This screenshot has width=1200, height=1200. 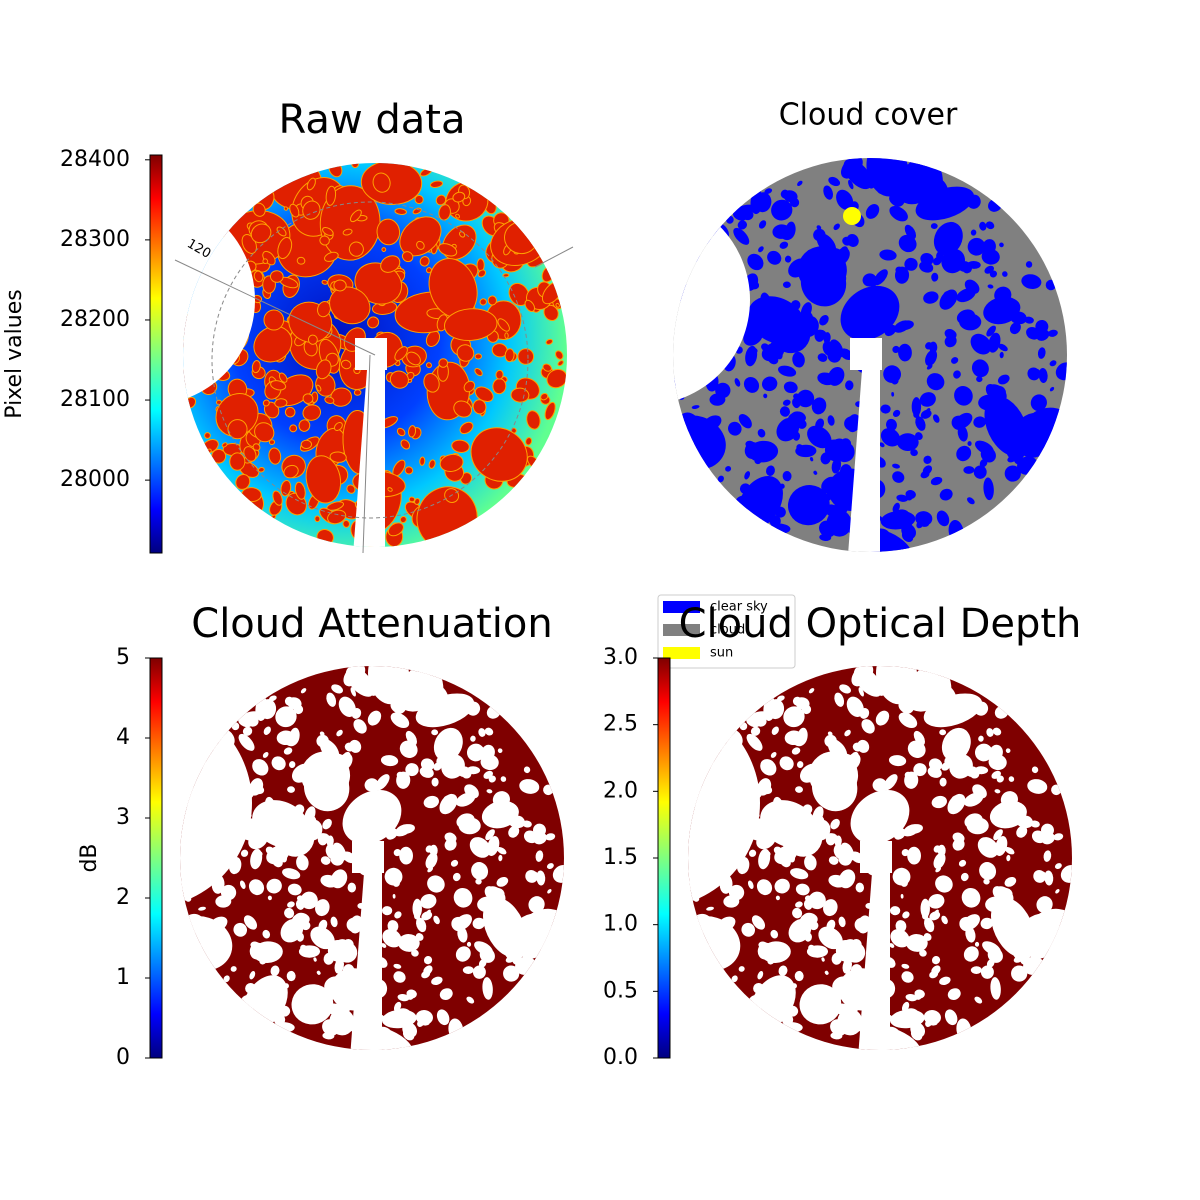 What do you see at coordinates (739, 607) in the screenshot?
I see `legend-label: clear sky` at bounding box center [739, 607].